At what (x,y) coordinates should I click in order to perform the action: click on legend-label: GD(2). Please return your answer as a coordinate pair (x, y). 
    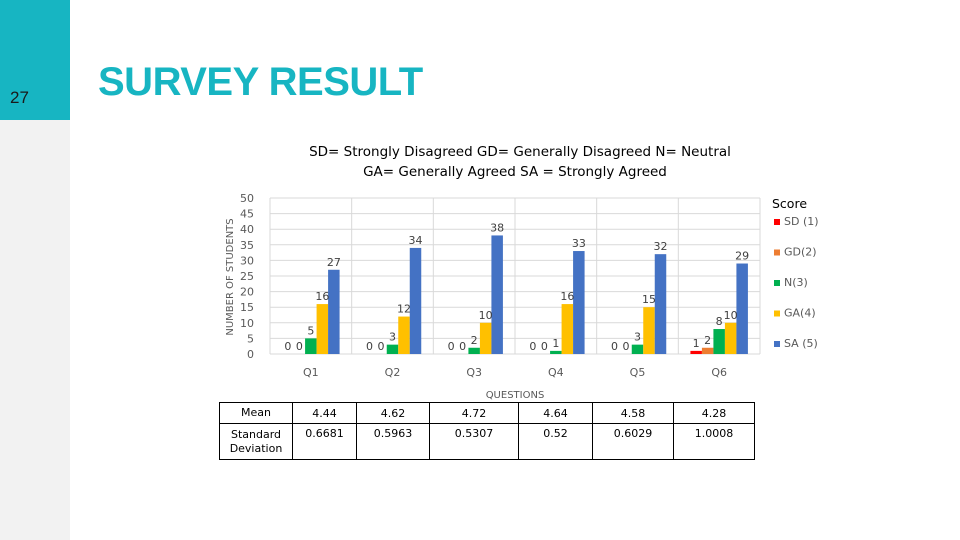
    Looking at the image, I should click on (800, 252).